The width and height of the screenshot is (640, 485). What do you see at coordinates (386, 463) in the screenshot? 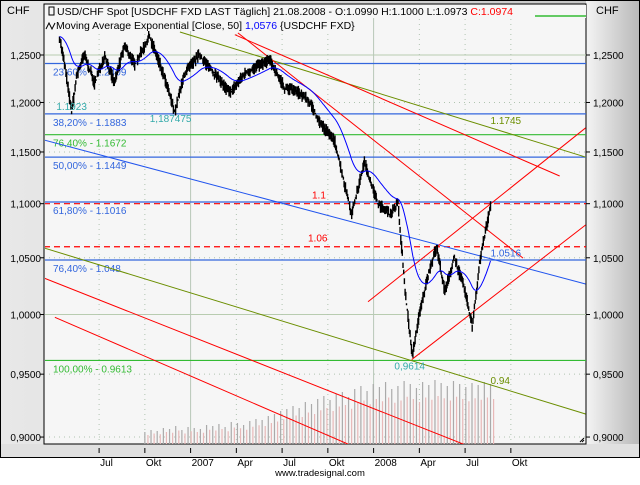
I see `x-tick-label: 2008` at bounding box center [386, 463].